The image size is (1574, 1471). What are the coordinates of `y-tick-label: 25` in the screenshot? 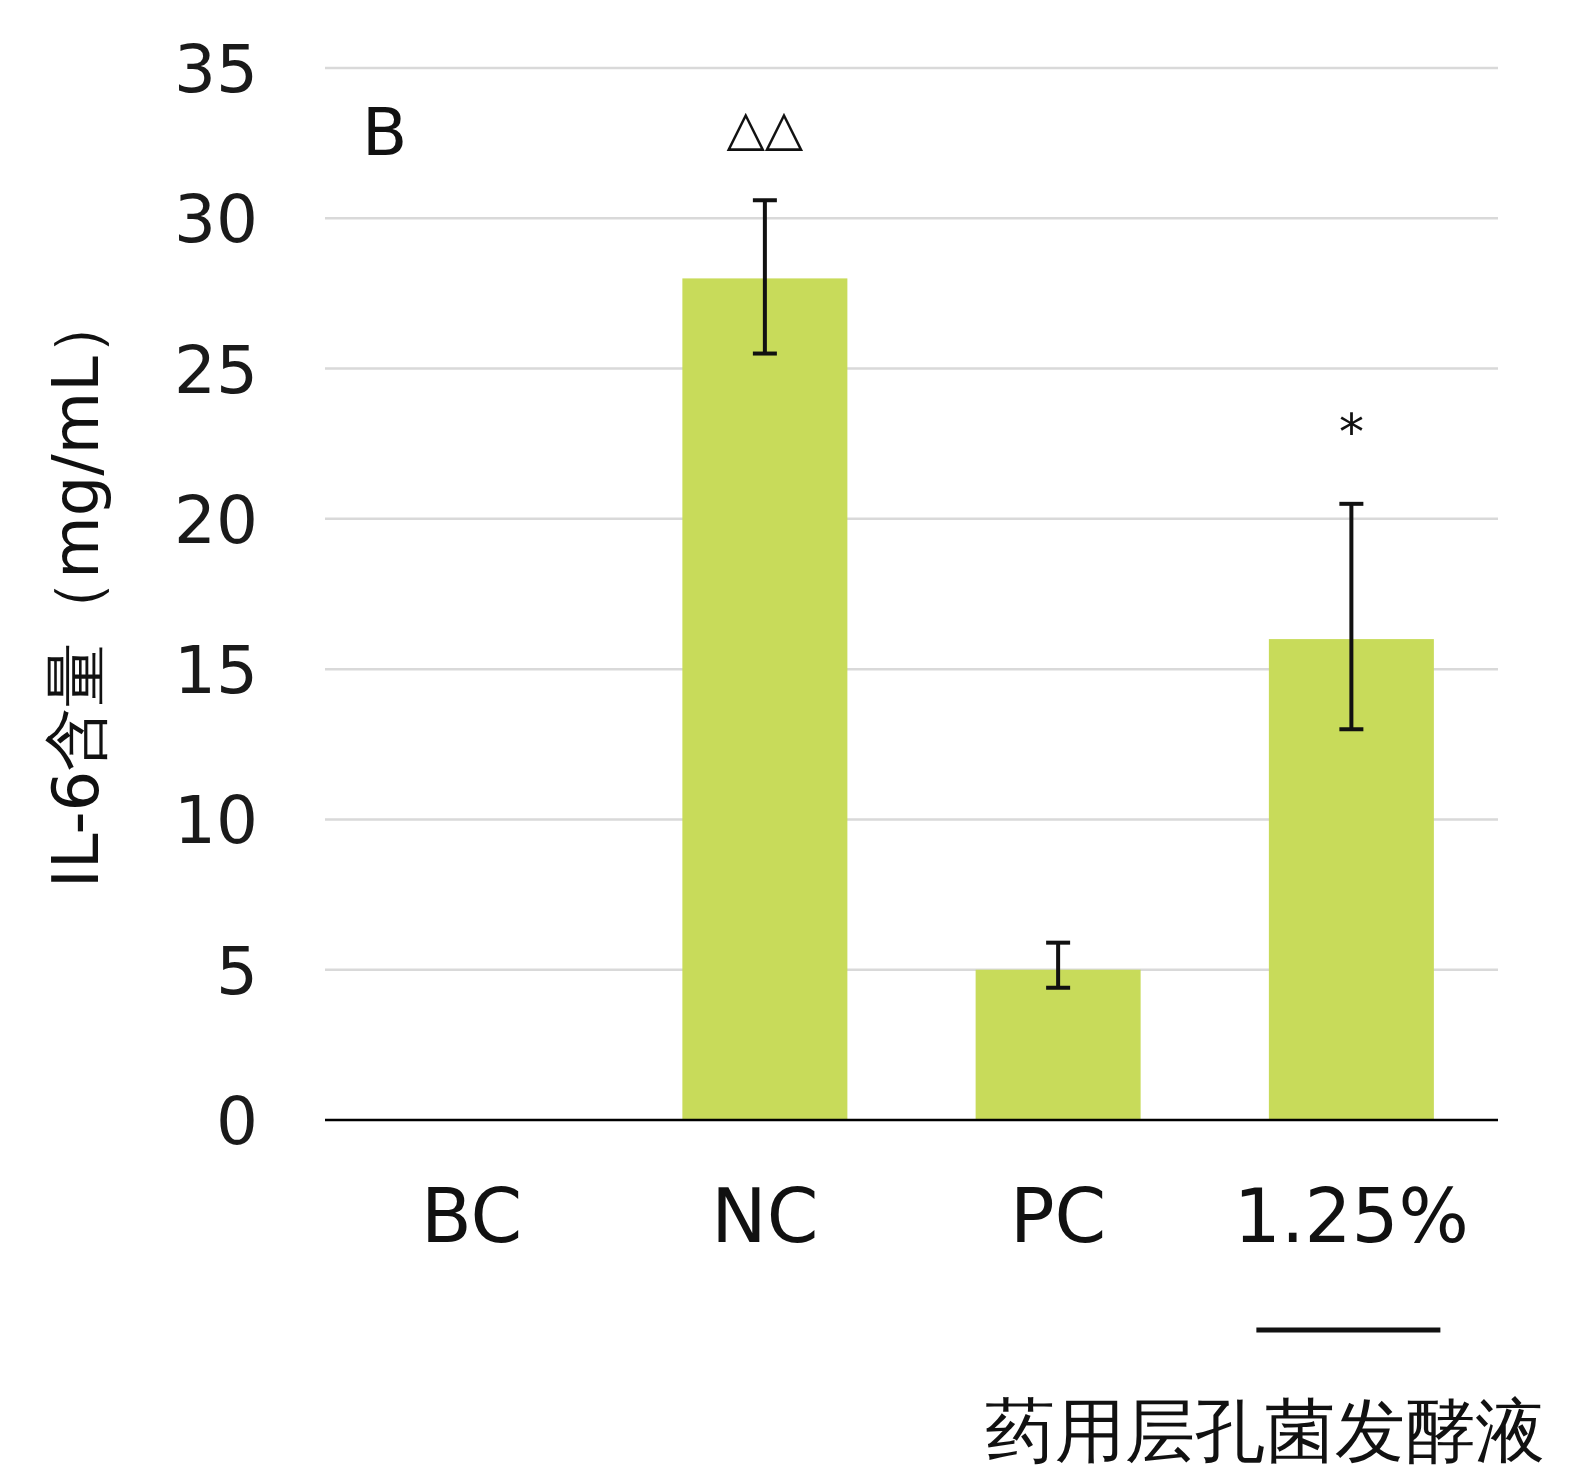 It's located at (216, 370).